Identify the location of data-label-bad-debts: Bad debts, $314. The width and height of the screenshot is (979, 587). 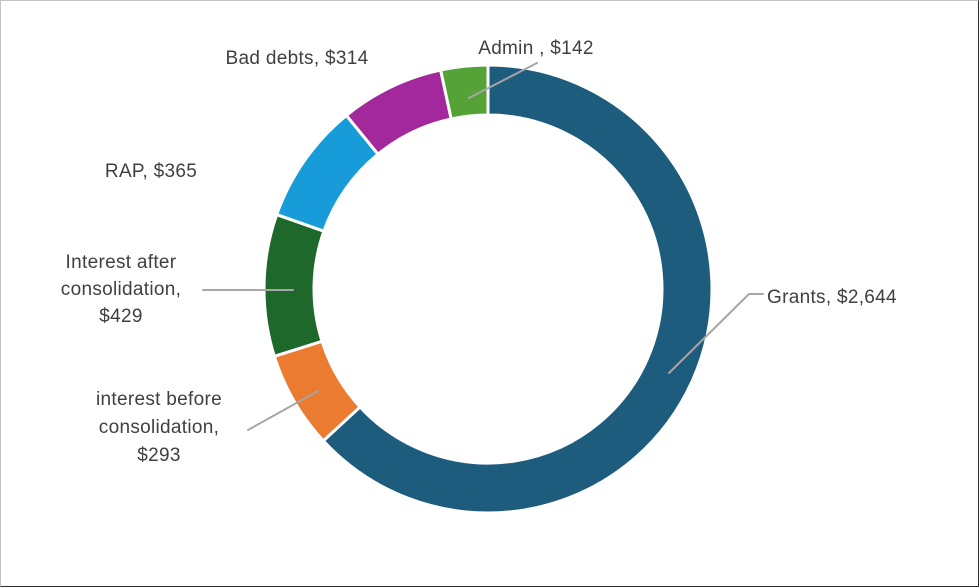
(297, 58).